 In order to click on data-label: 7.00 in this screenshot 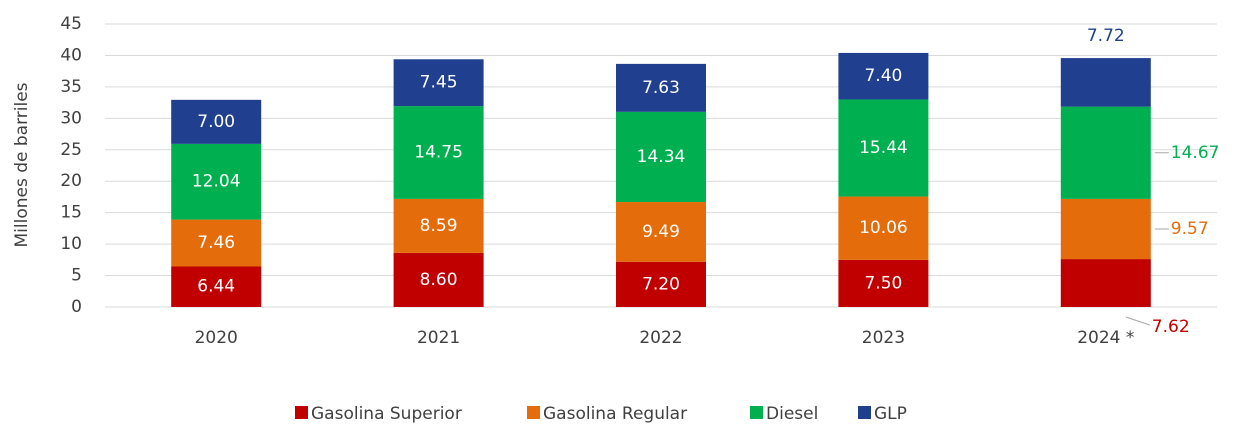, I will do `click(216, 122)`.